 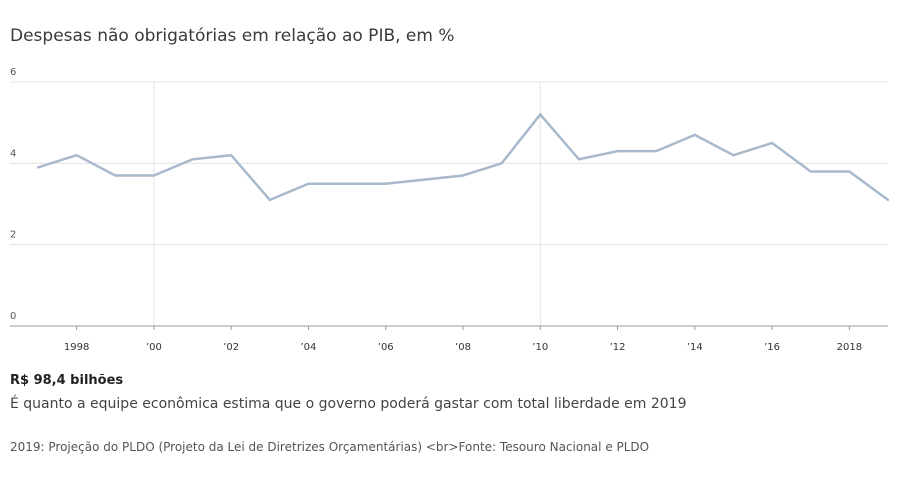 I want to click on y-tick-label: 4, so click(x=13, y=153).